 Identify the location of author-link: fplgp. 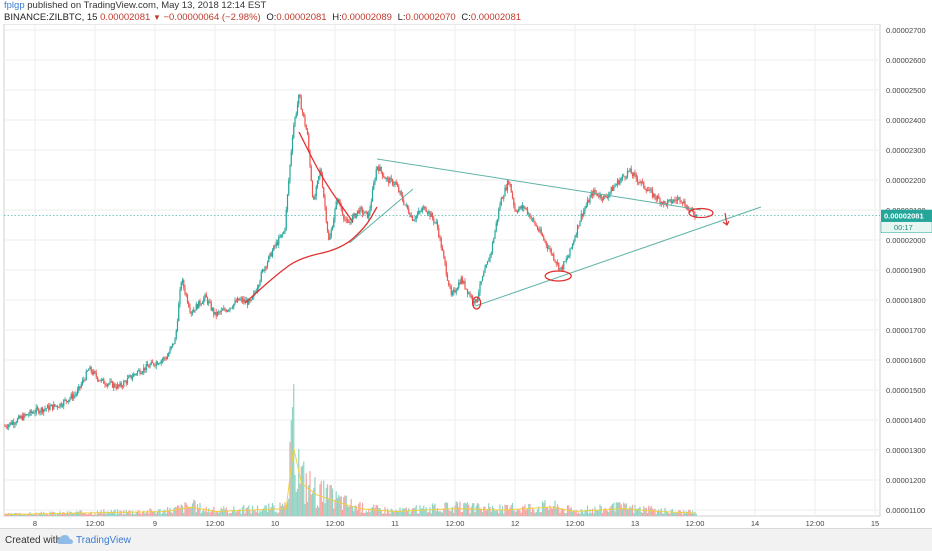
(14, 5).